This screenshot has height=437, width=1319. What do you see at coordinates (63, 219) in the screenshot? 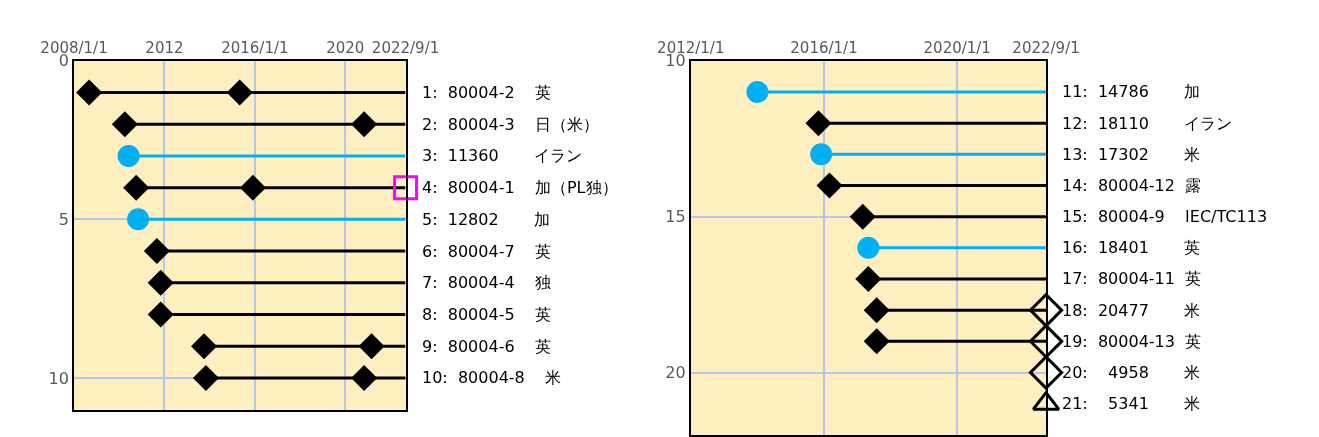
I see `y-tick-label: 5` at bounding box center [63, 219].